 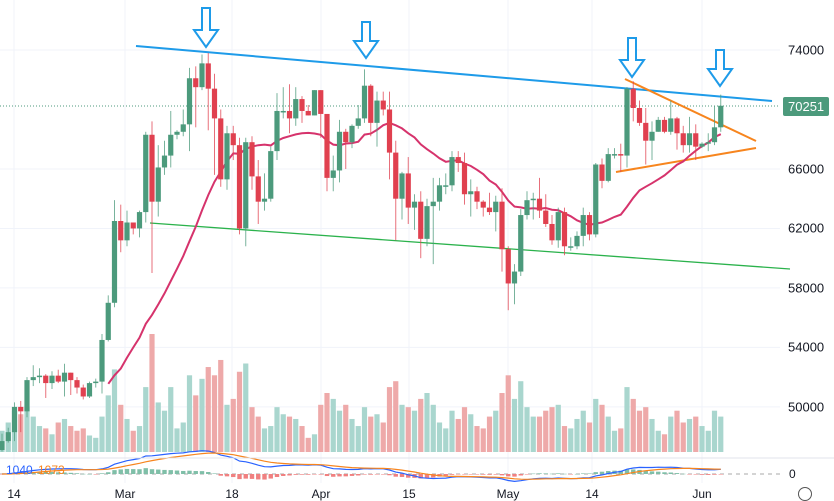 I want to click on settings-icon, so click(x=805, y=494).